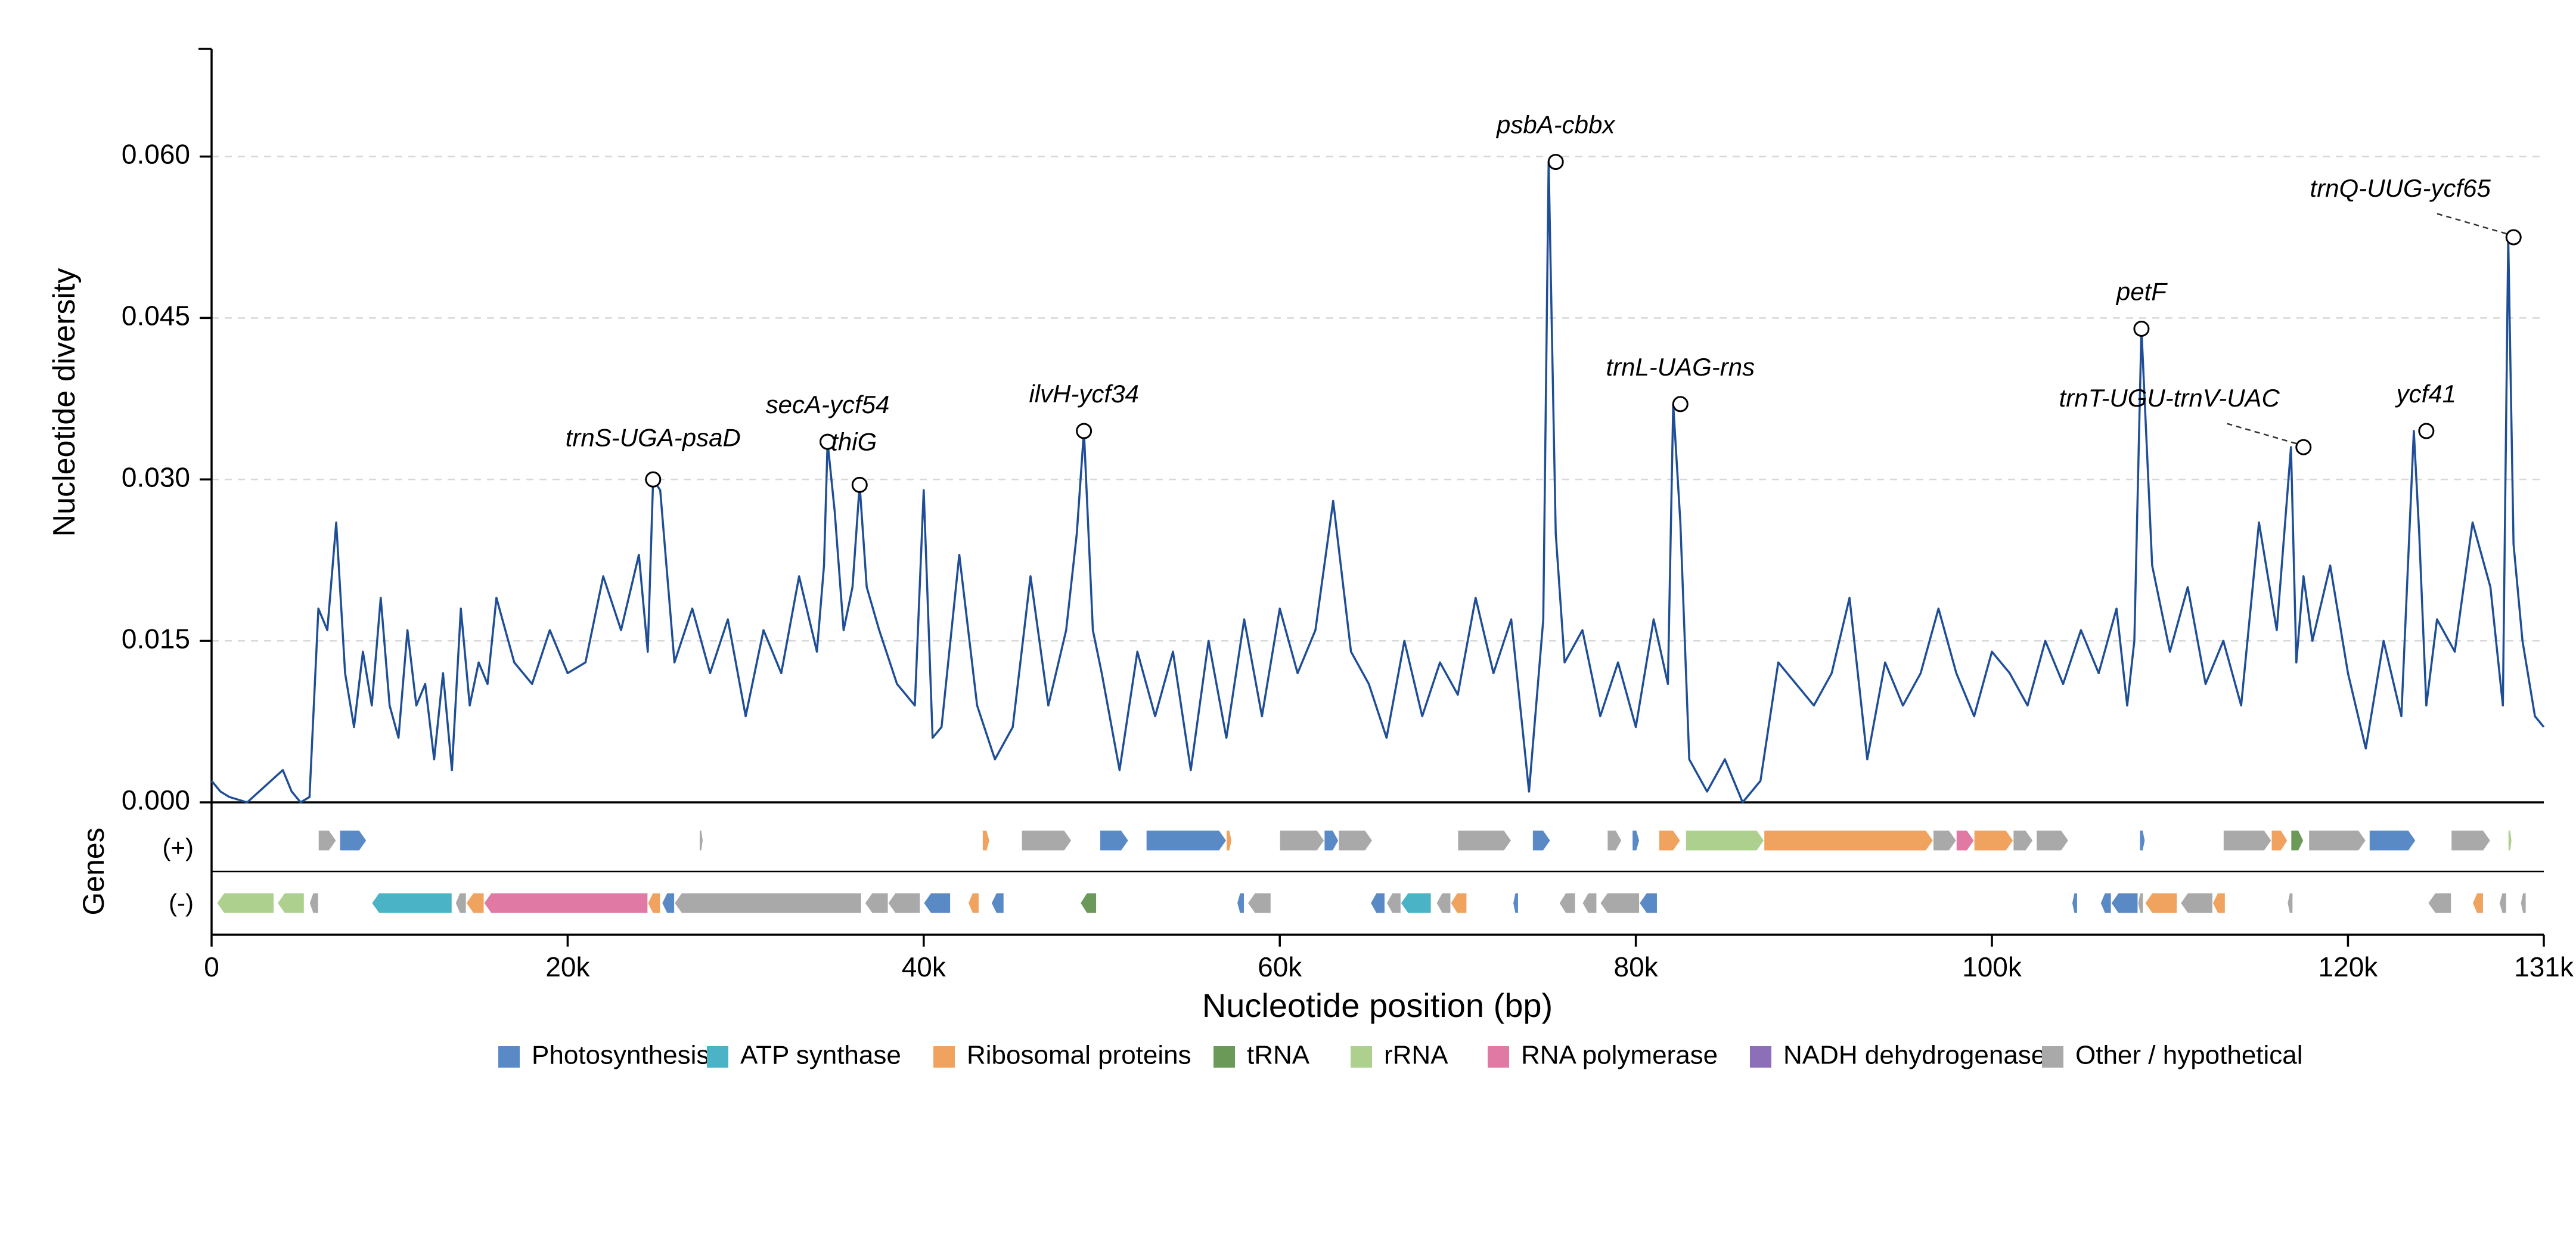  I want to click on y-tick-label-1: 0.015, so click(156, 639).